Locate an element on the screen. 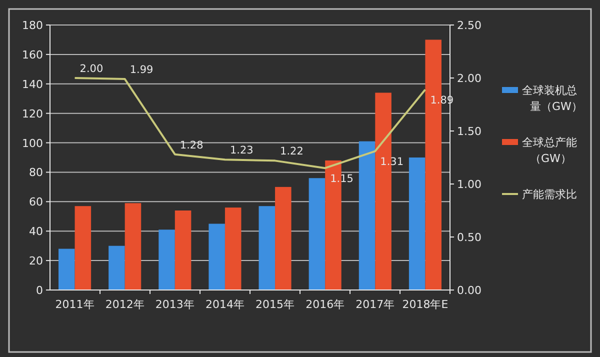  y-tick-label: 20 is located at coordinates (36, 261).